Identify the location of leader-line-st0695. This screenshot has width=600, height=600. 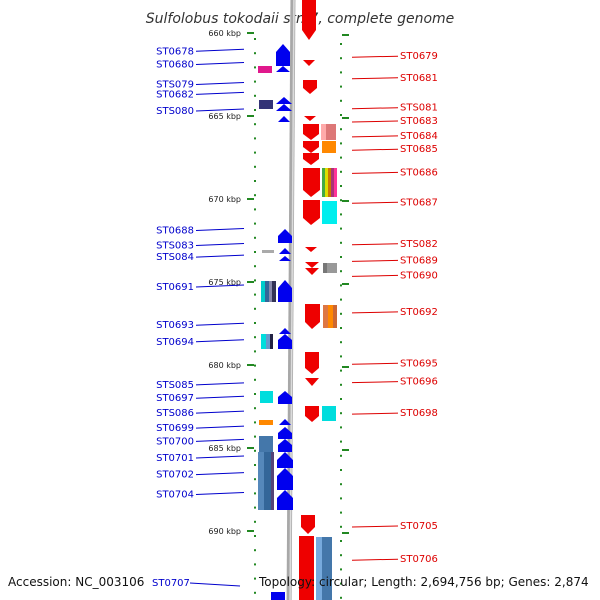
(375, 363).